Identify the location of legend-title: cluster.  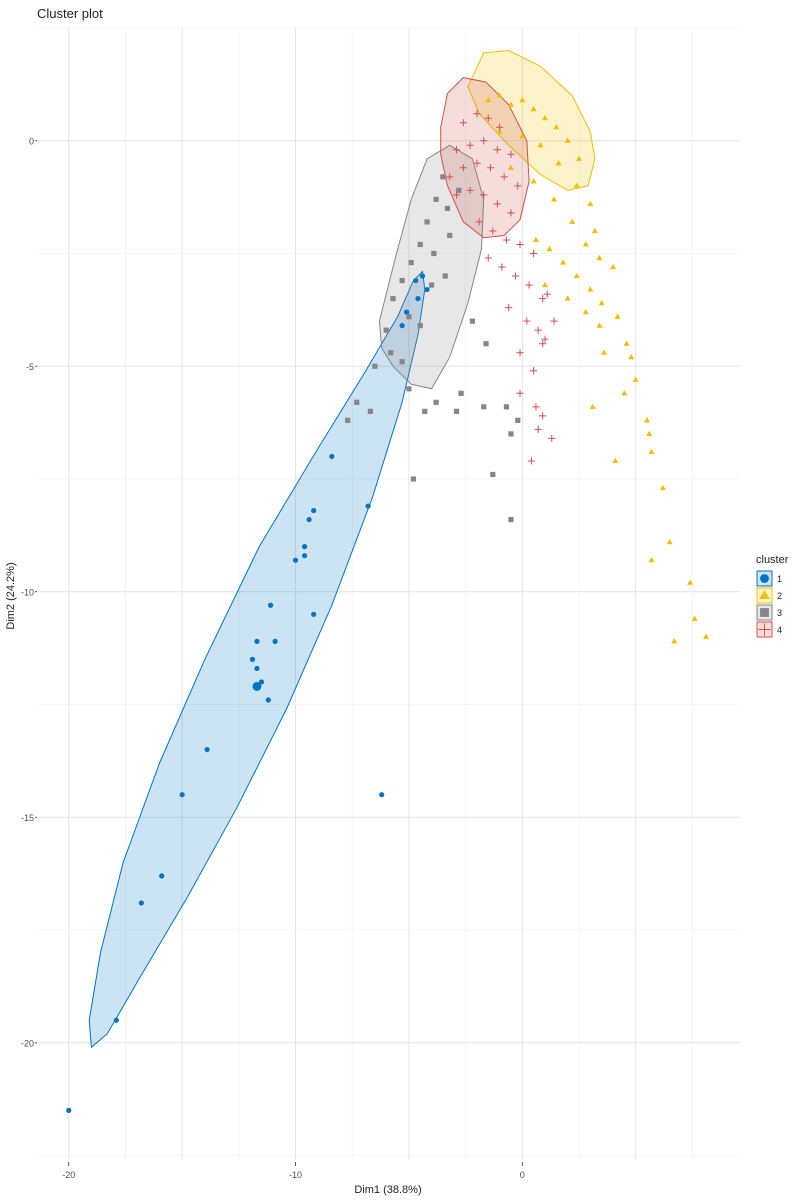
(772, 560).